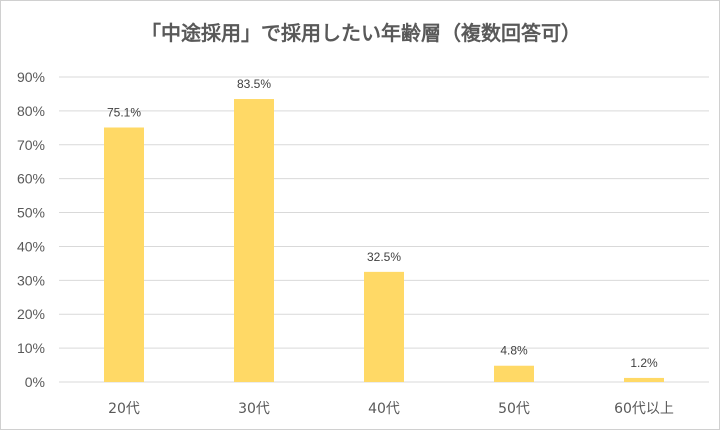 This screenshot has height=431, width=720. I want to click on x-axis-labels: 20代 30代 40代 50代 60代以上, so click(391, 409).